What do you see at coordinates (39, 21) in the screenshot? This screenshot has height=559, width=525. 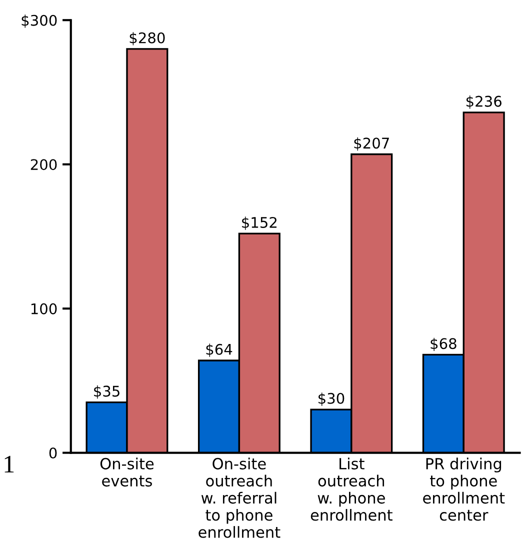 I see `y-tick-label: $300` at bounding box center [39, 21].